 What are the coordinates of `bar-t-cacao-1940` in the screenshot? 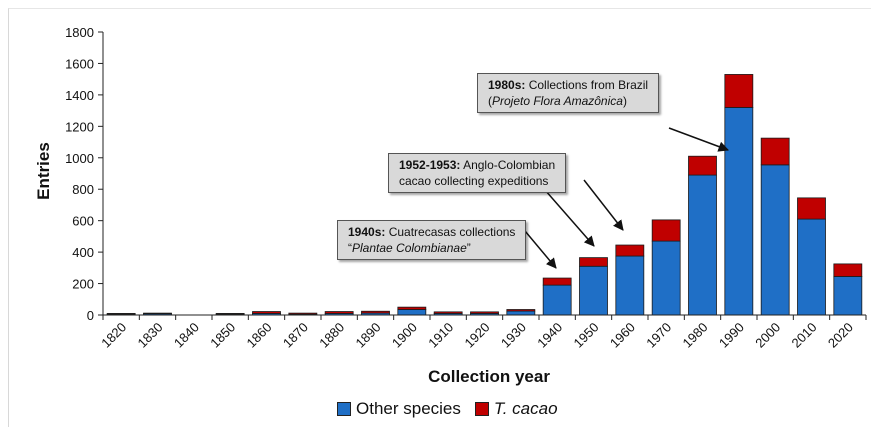 It's located at (557, 281).